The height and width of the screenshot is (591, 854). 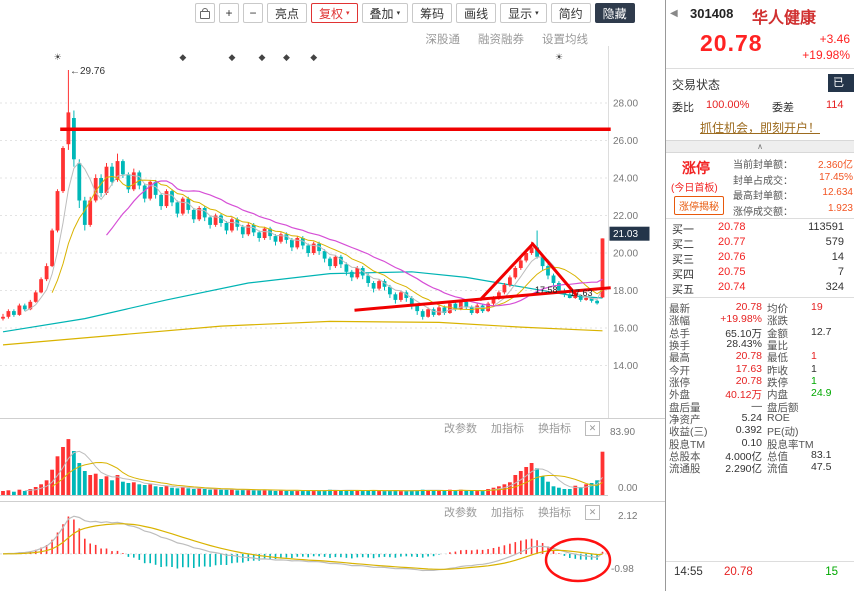 What do you see at coordinates (229, 13) in the screenshot?
I see `zoom-in-button: +` at bounding box center [229, 13].